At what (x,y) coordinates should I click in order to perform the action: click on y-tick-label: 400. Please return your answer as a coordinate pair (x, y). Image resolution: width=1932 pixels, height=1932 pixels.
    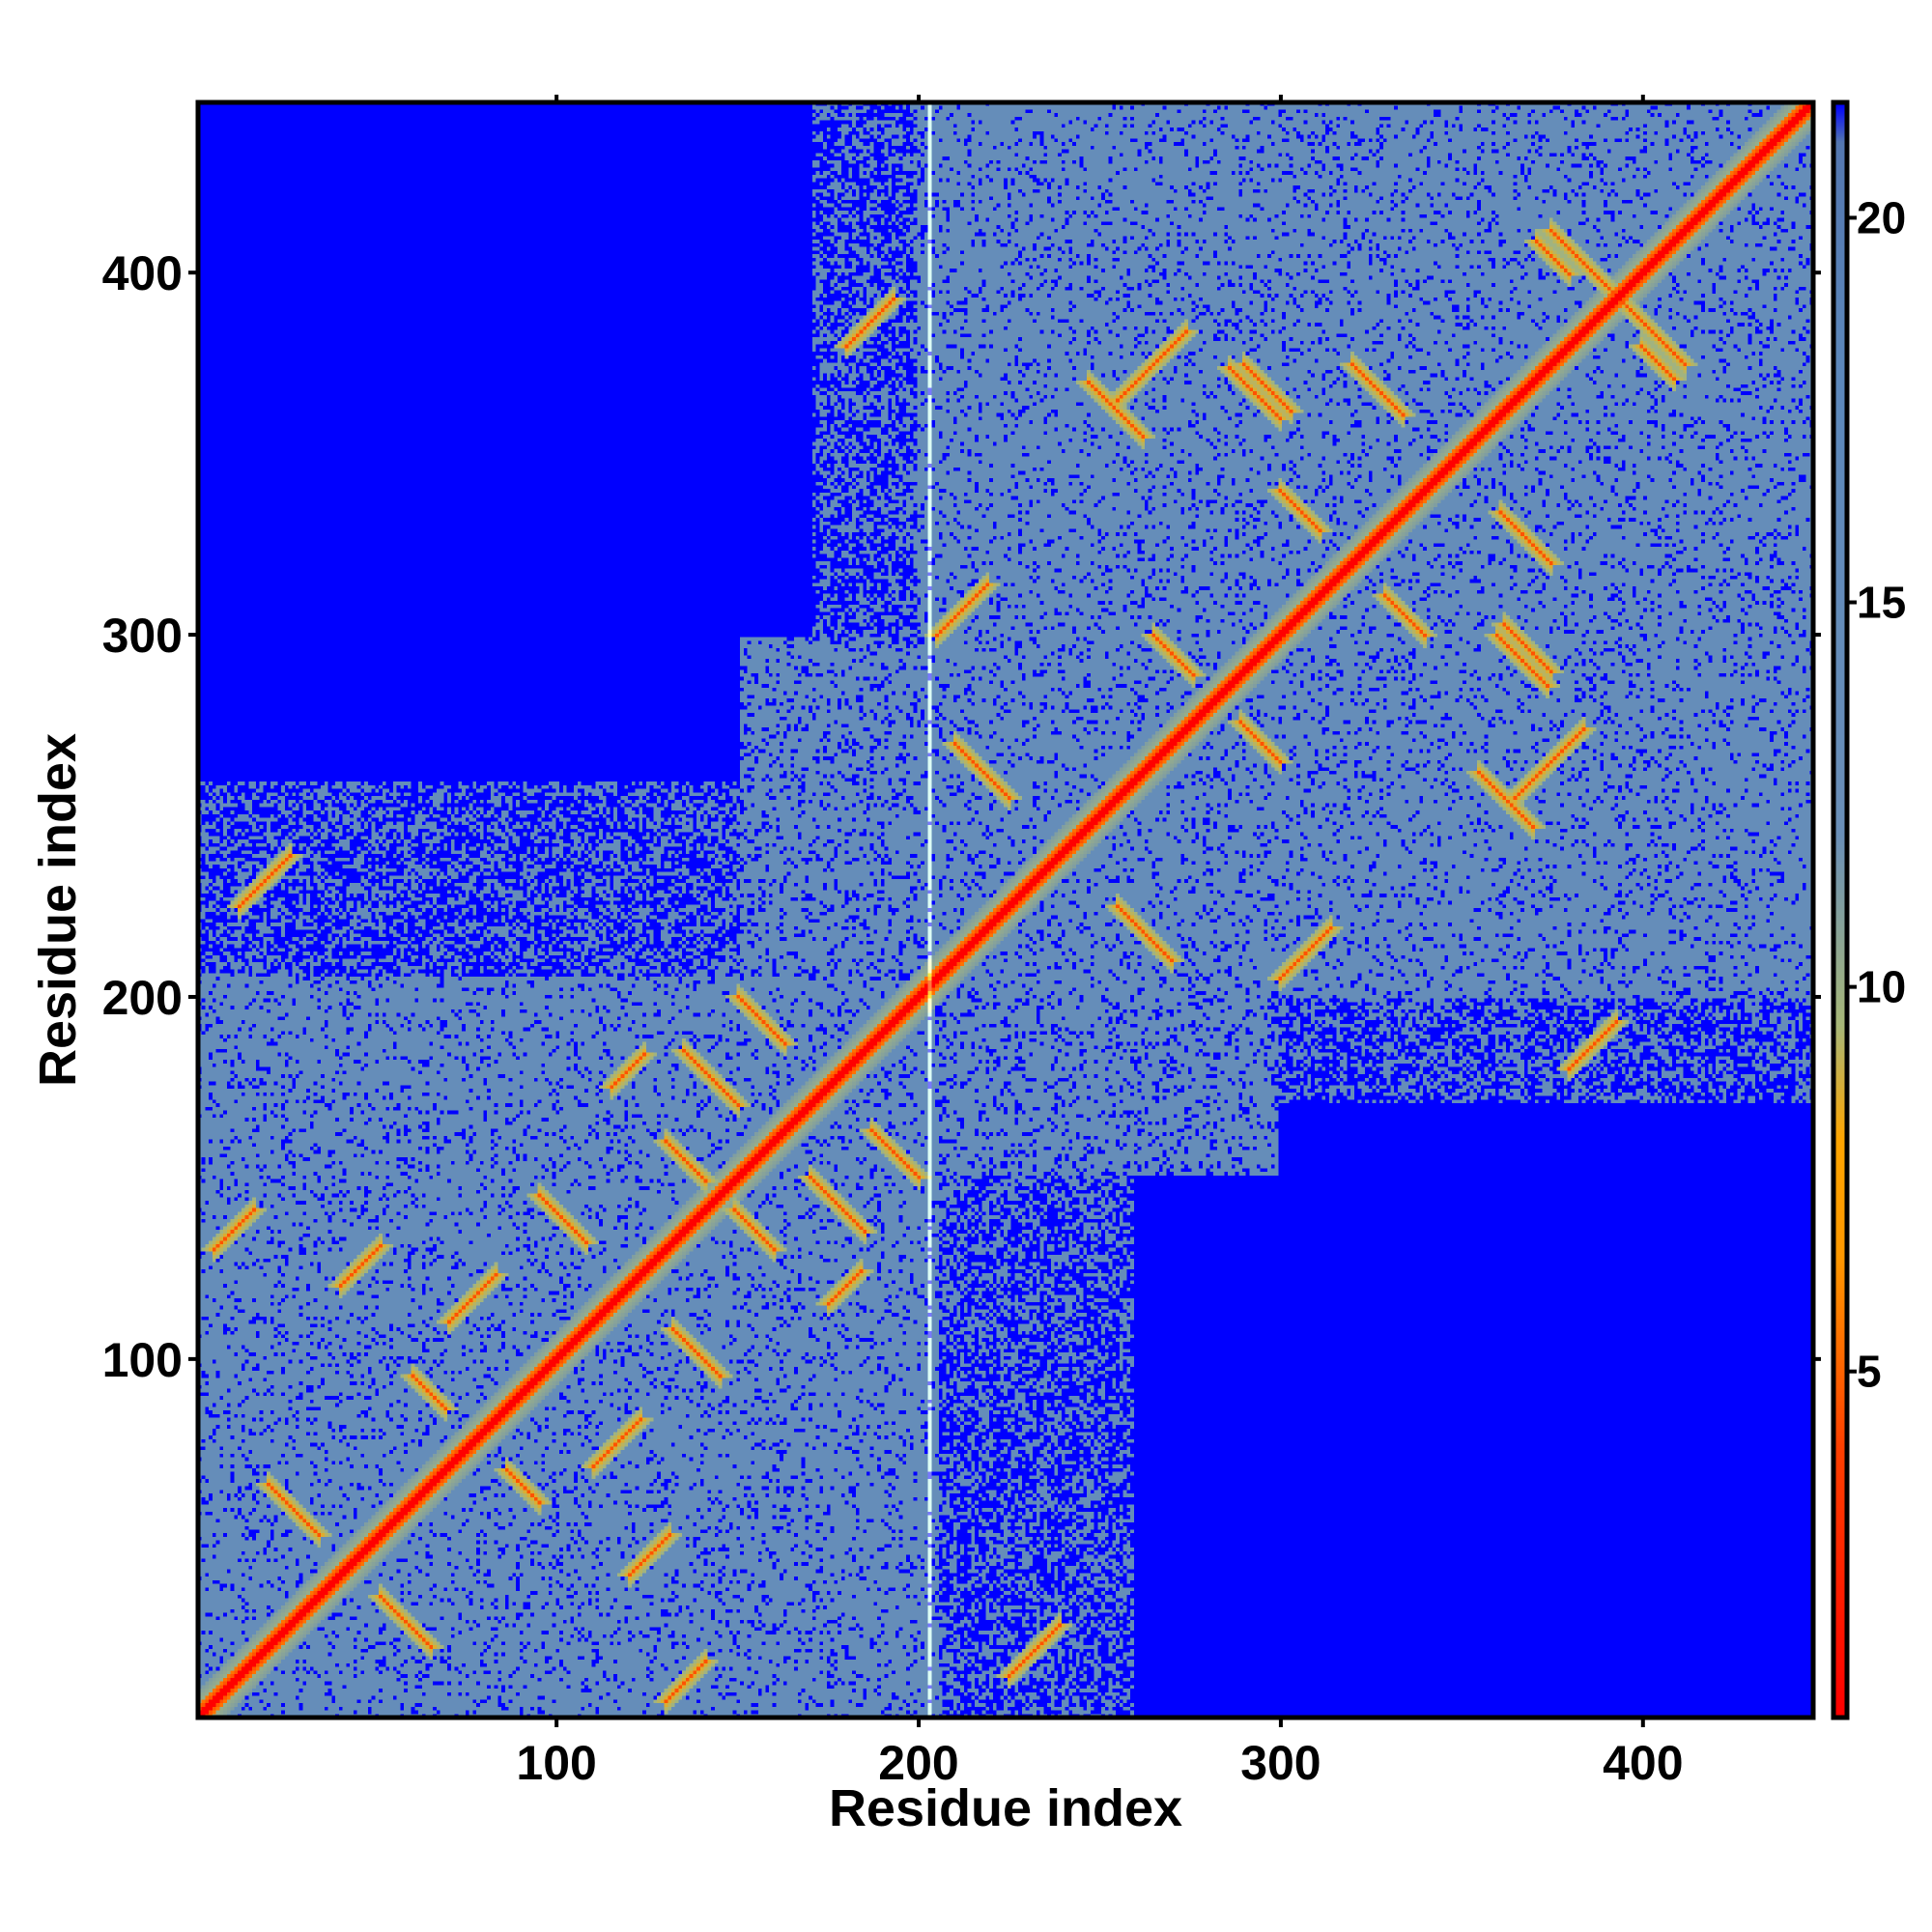
    Looking at the image, I should click on (142, 273).